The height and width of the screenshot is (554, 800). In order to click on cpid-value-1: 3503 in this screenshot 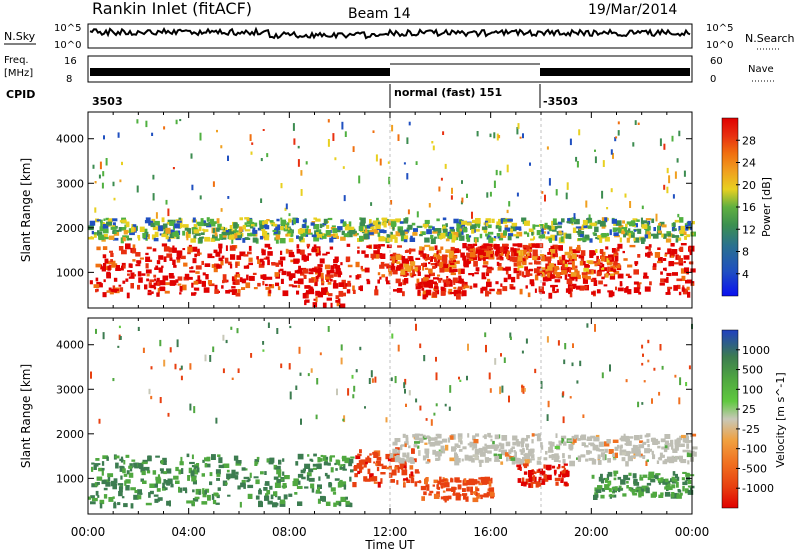, I will do `click(107, 101)`.